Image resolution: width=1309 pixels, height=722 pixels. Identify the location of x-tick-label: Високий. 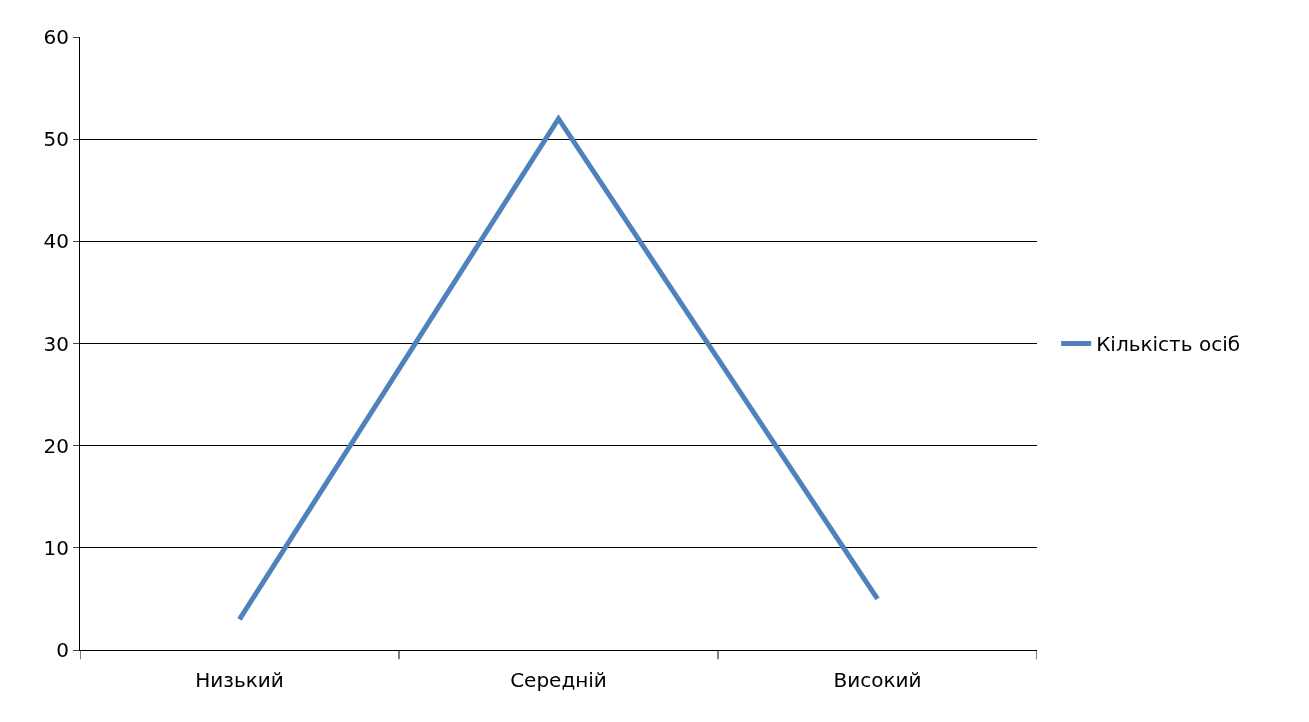
(877, 680).